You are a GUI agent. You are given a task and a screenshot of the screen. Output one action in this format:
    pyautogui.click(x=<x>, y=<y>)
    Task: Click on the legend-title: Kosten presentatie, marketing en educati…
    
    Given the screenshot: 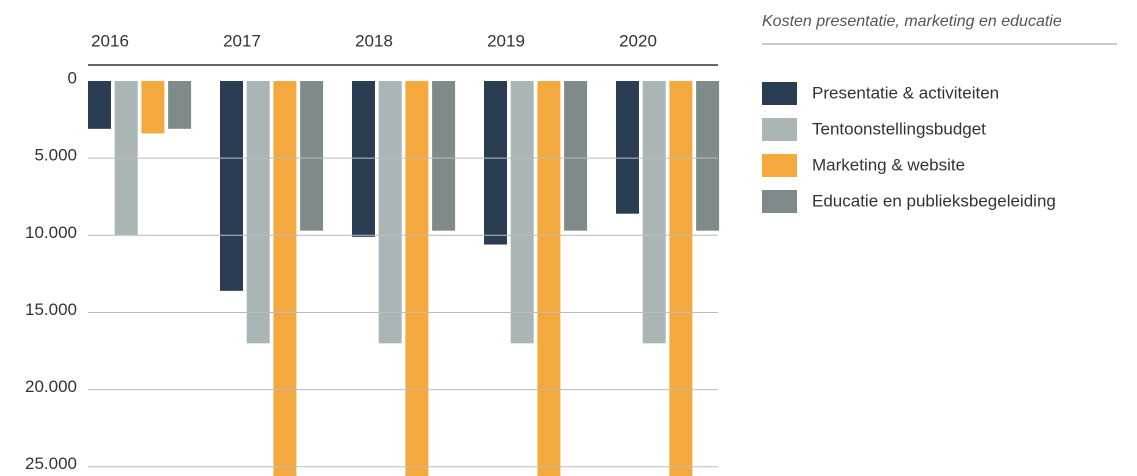 What is the action you would take?
    pyautogui.click(x=912, y=21)
    